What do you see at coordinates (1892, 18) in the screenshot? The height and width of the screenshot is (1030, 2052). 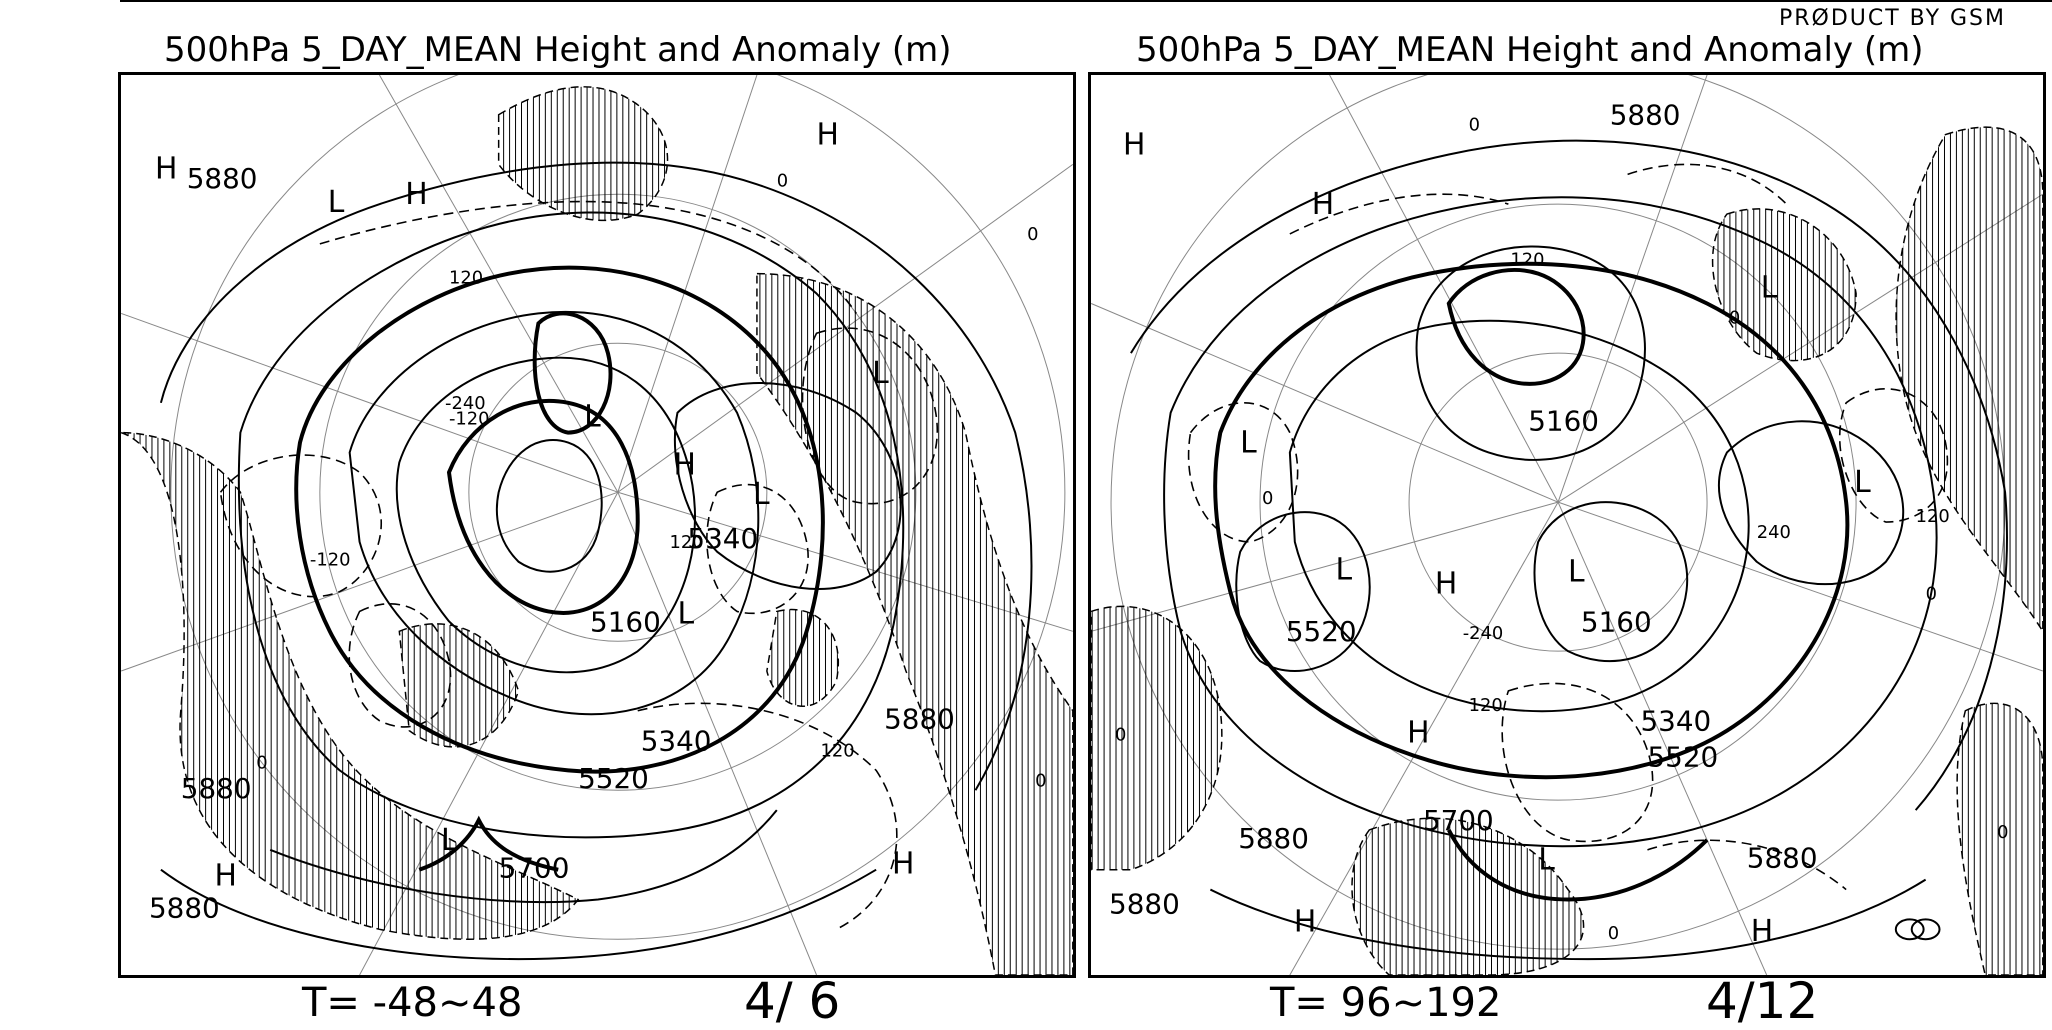 I see `product-credit: PRØDUCT BY GSM` at bounding box center [1892, 18].